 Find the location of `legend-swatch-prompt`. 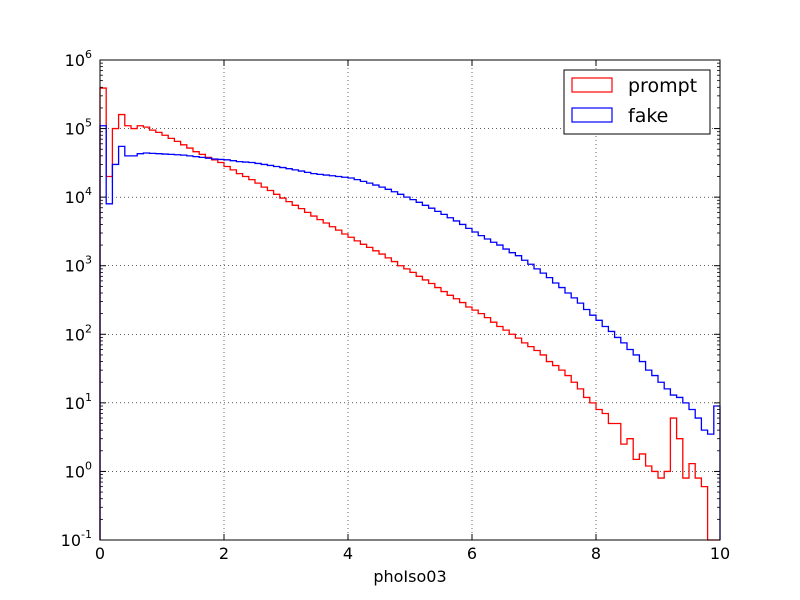

legend-swatch-prompt is located at coordinates (592, 85).